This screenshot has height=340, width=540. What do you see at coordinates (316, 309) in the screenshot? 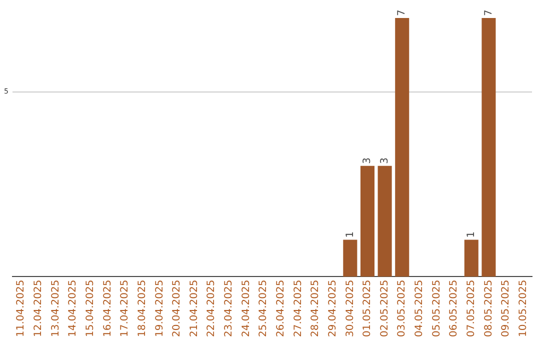
I see `x-tick-label: 28.04.2025` at bounding box center [316, 309].